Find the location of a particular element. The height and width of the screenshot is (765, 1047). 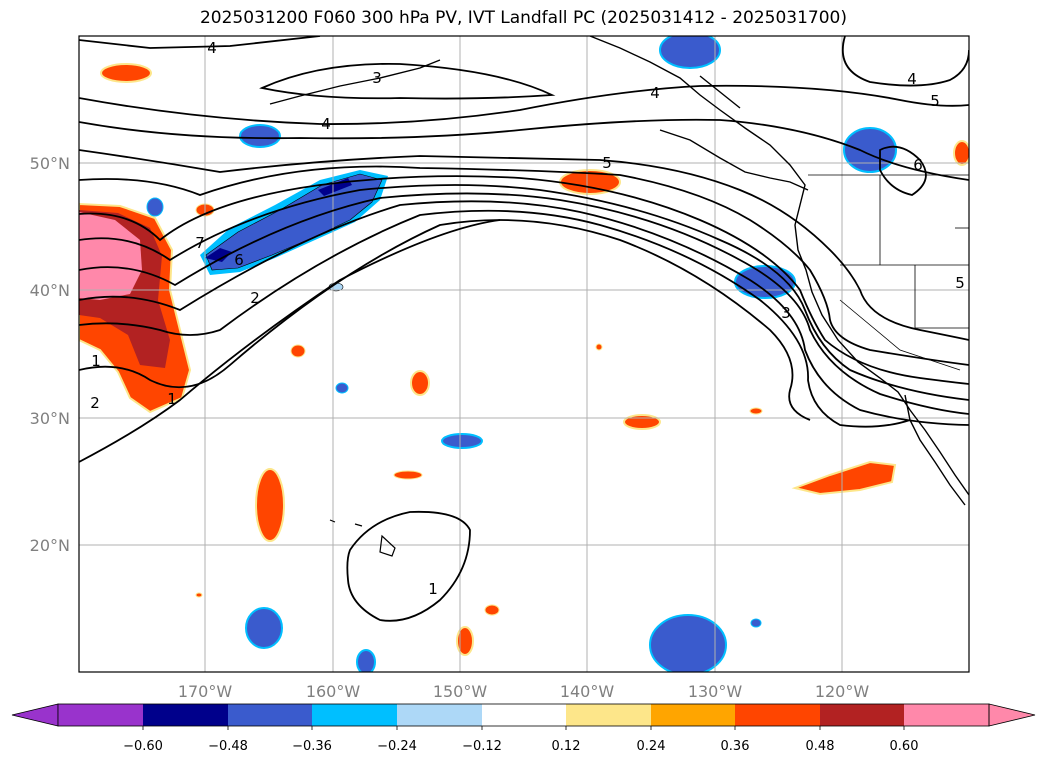

colorbar-tick-label: −0.60 is located at coordinates (143, 746).